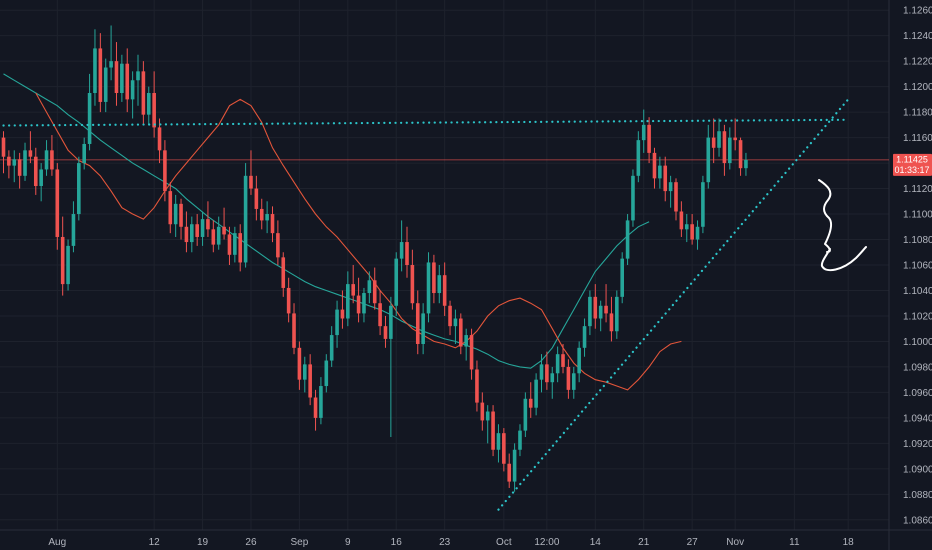 The width and height of the screenshot is (932, 550). I want to click on time-tick-label: 26, so click(251, 542).